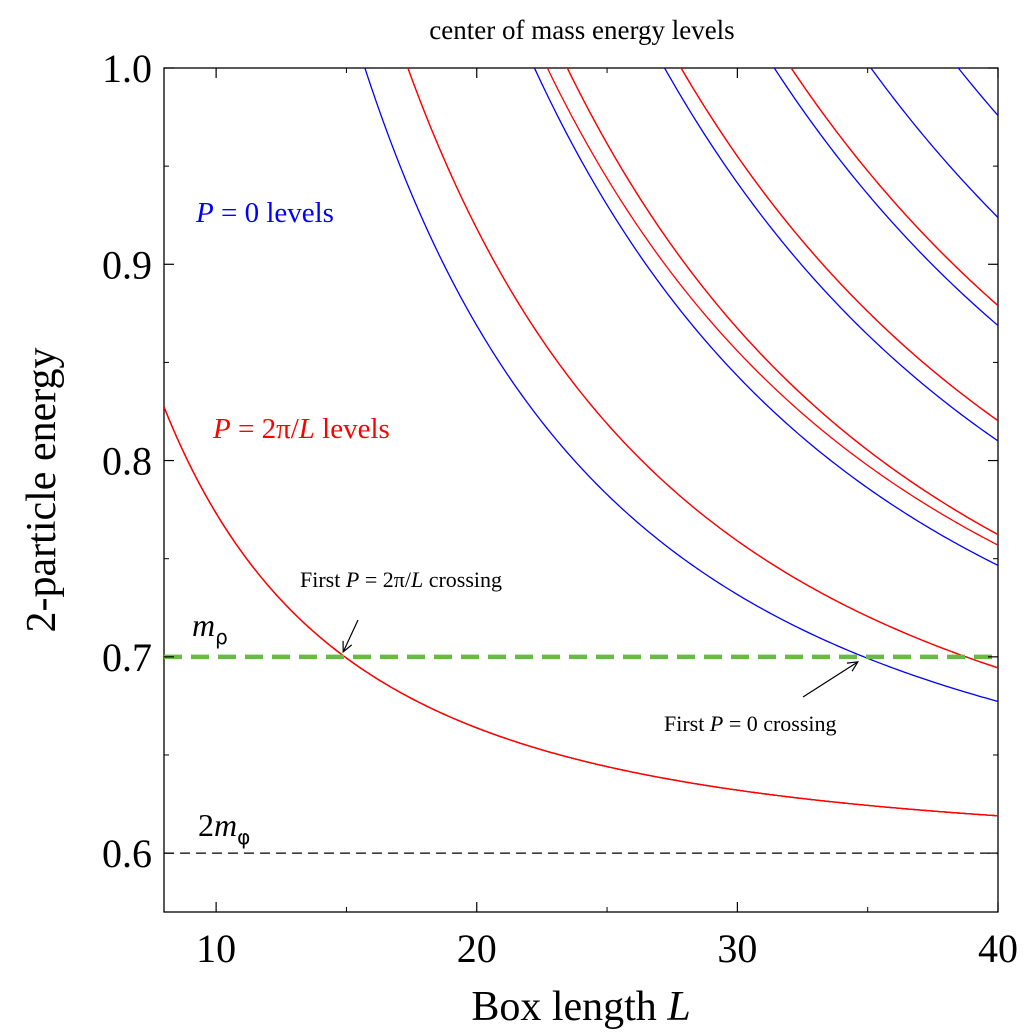 Image resolution: width=1032 pixels, height=1036 pixels. Describe the element at coordinates (127, 657) in the screenshot. I see `y-tick-label: 0.7` at that location.